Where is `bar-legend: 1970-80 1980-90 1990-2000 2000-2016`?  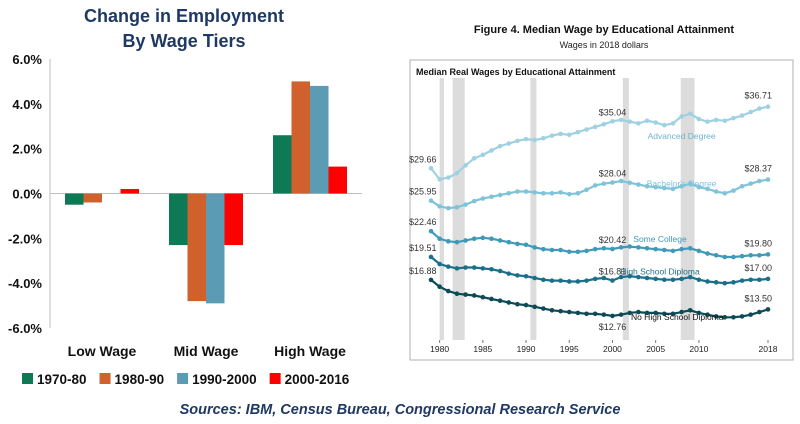
bar-legend: 1970-80 1980-90 1990-2000 2000-2016 is located at coordinates (186, 379).